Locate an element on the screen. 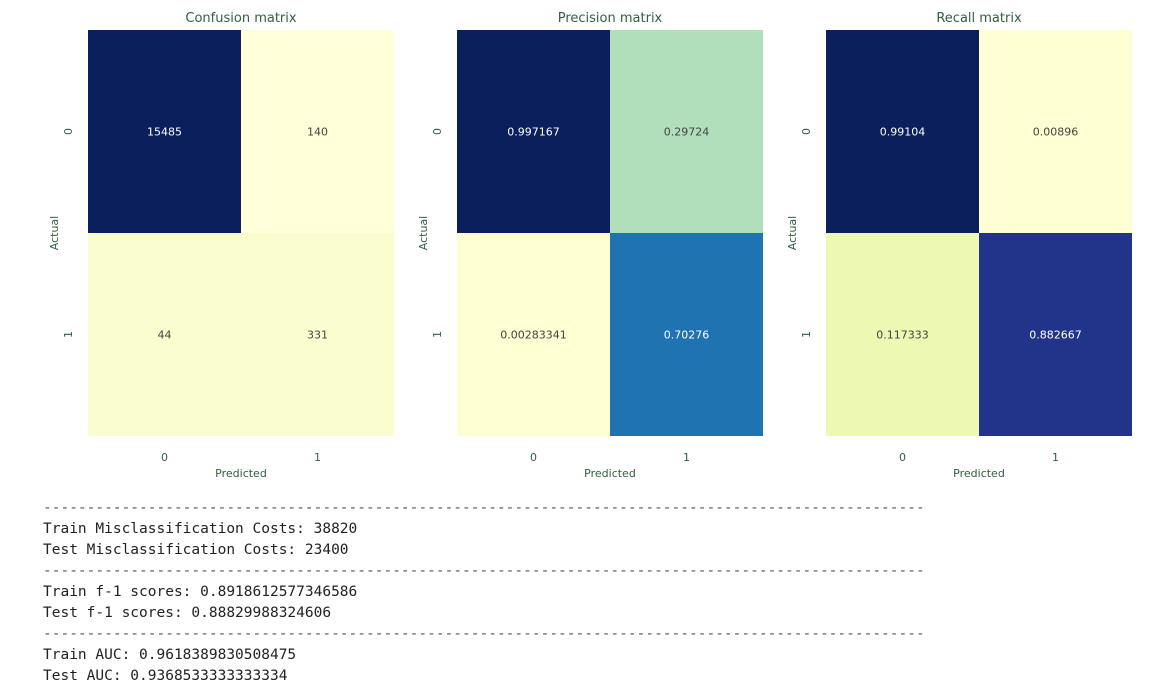 Image resolution: width=1170 pixels, height=691 pixels. chart-title: Confusion matrix is located at coordinates (240, 18).